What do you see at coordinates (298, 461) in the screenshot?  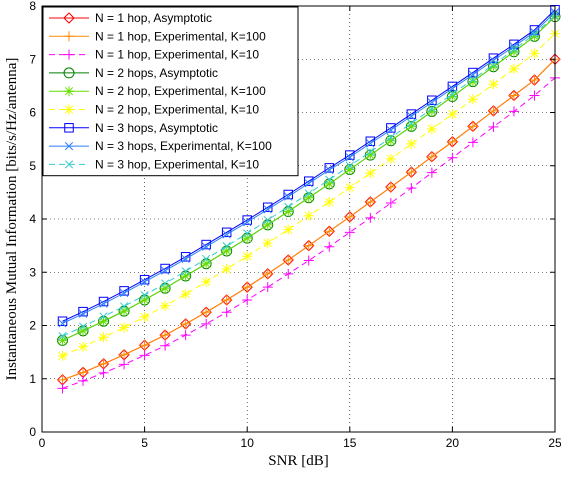 I see `x-axis-label: SNR [dB]` at bounding box center [298, 461].